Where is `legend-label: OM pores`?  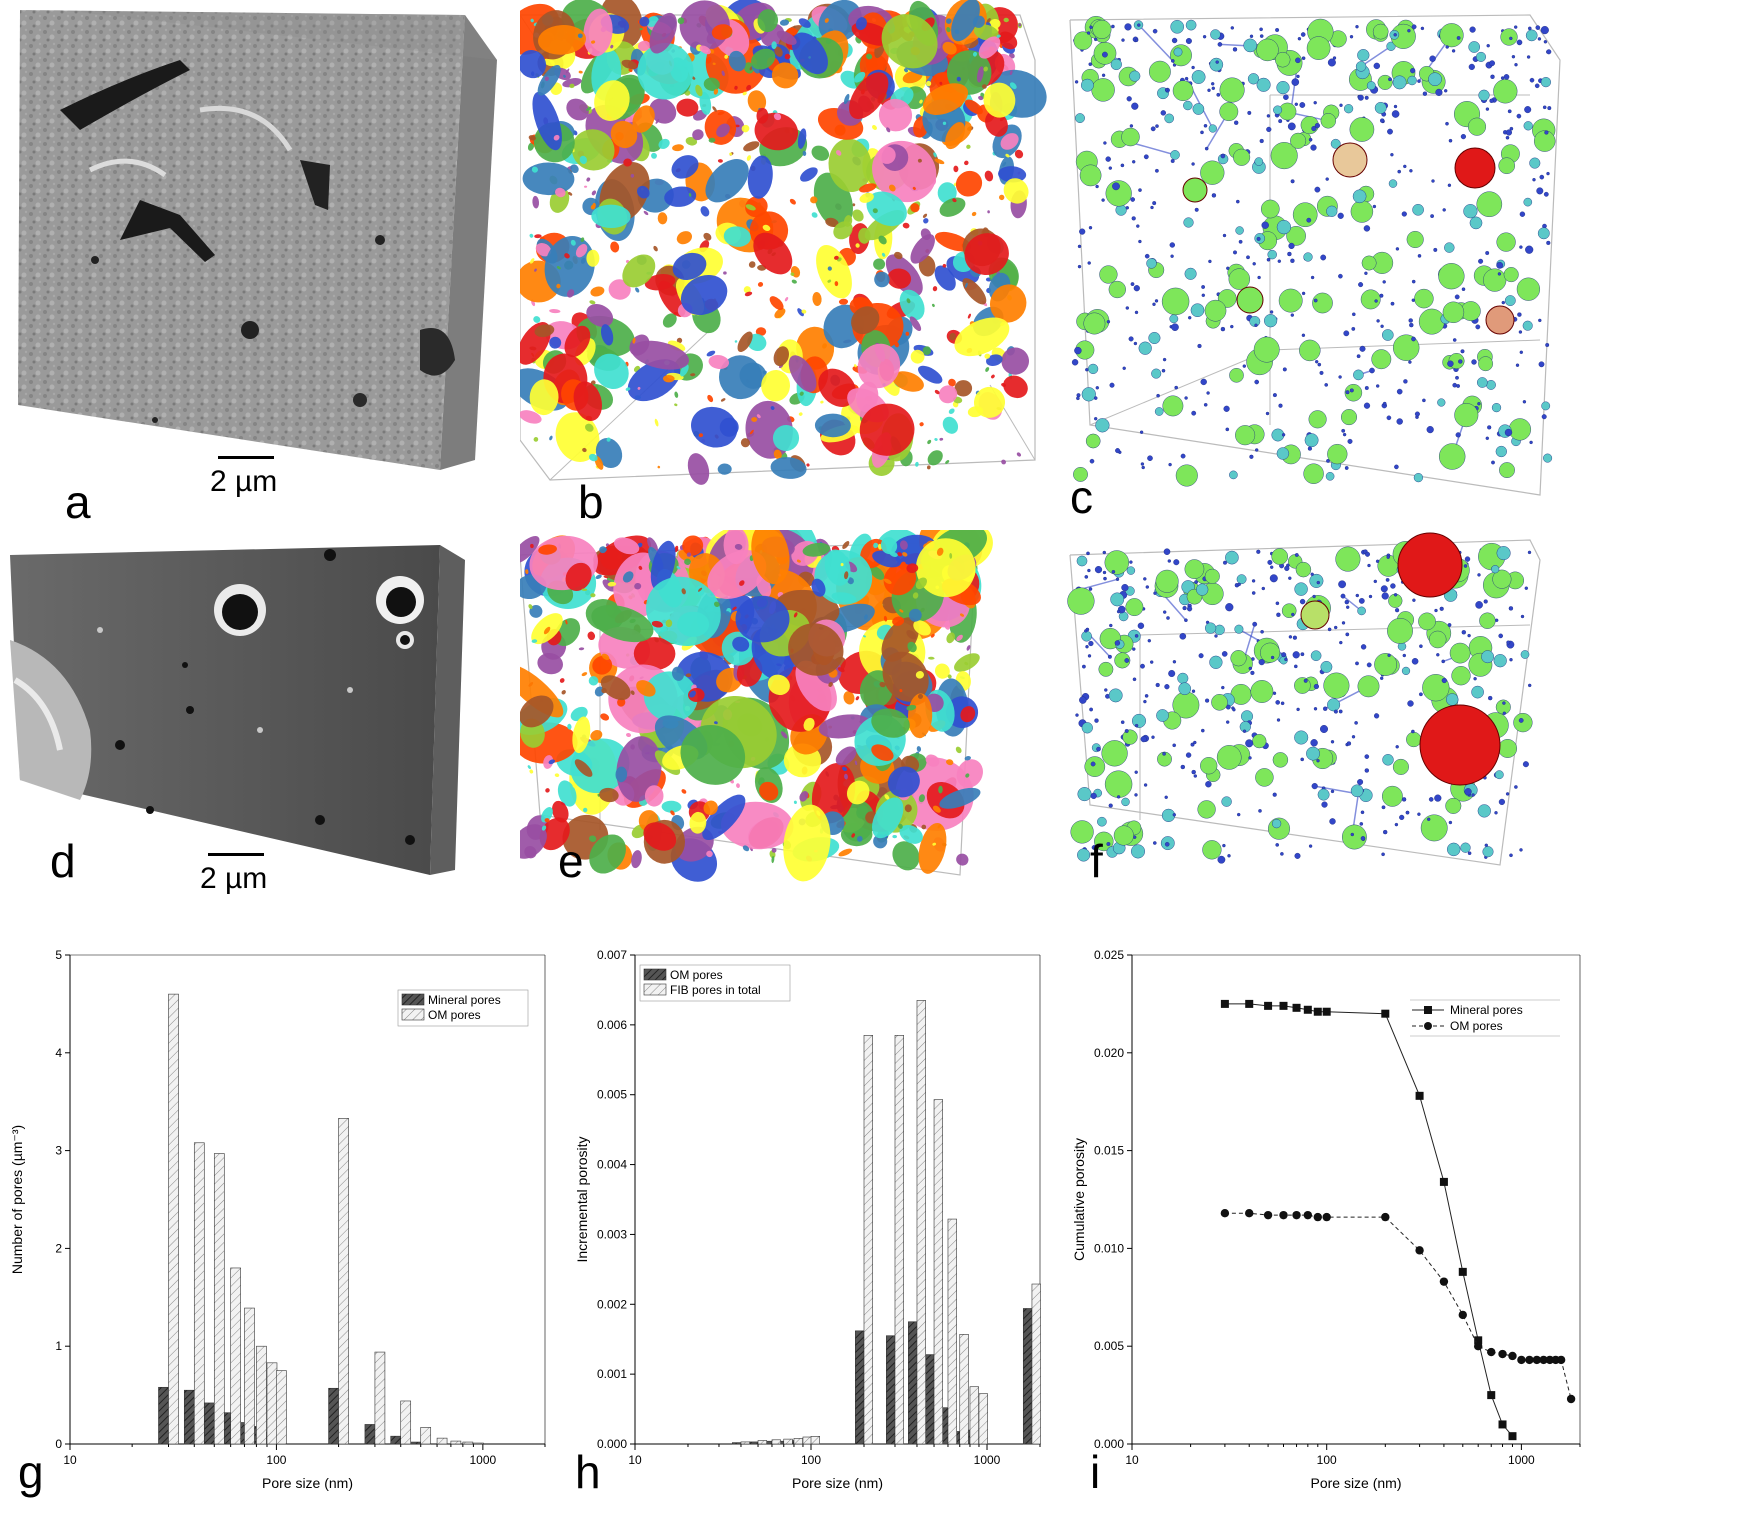 legend-label: OM pores is located at coordinates (454, 1015).